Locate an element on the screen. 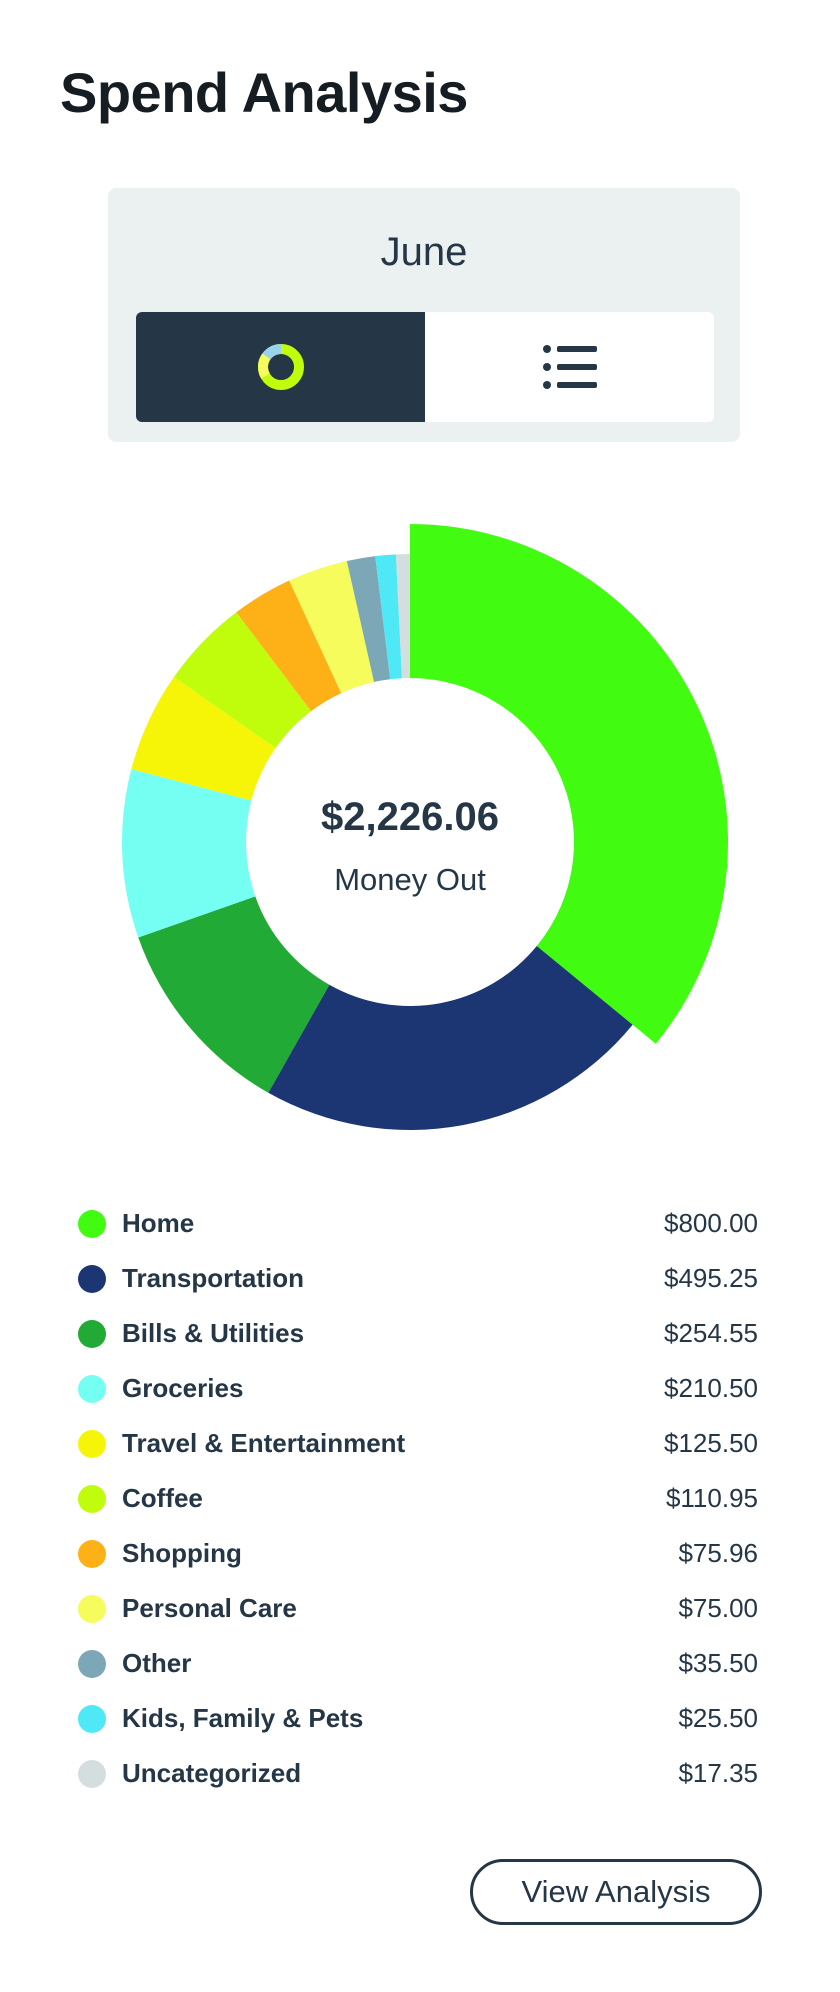 The image size is (840, 1992). donut-slice-personal-care is located at coordinates (332, 627).